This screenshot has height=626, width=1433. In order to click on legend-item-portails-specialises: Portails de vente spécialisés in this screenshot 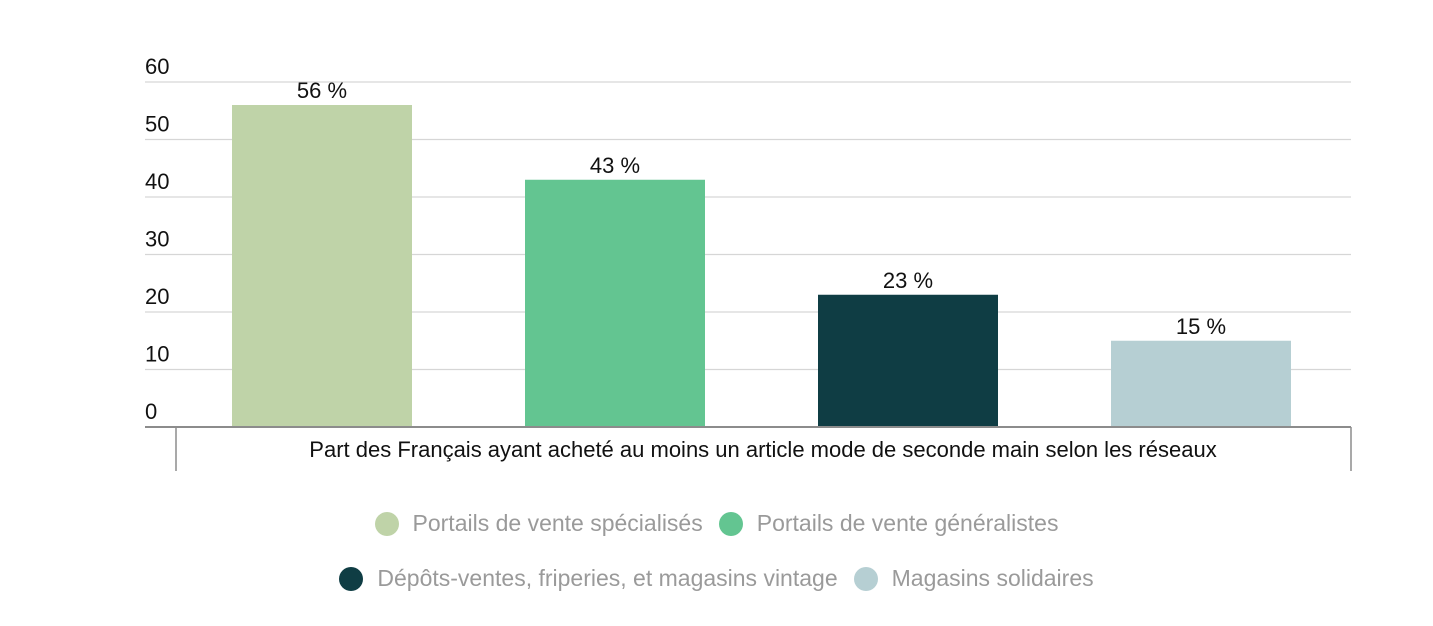, I will do `click(538, 523)`.